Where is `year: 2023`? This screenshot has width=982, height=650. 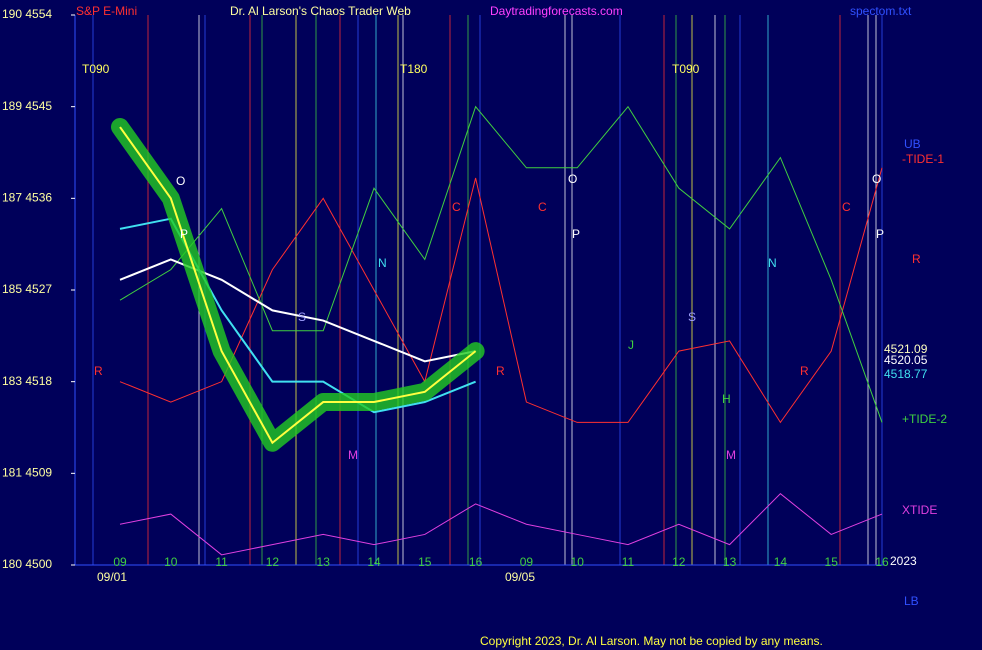
year: 2023 is located at coordinates (903, 561).